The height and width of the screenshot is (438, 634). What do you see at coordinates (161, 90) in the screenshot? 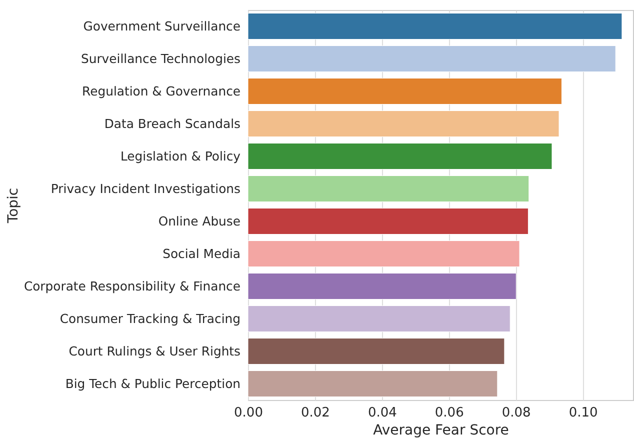
I see `y-tick-label: Regulation & Governance` at bounding box center [161, 90].